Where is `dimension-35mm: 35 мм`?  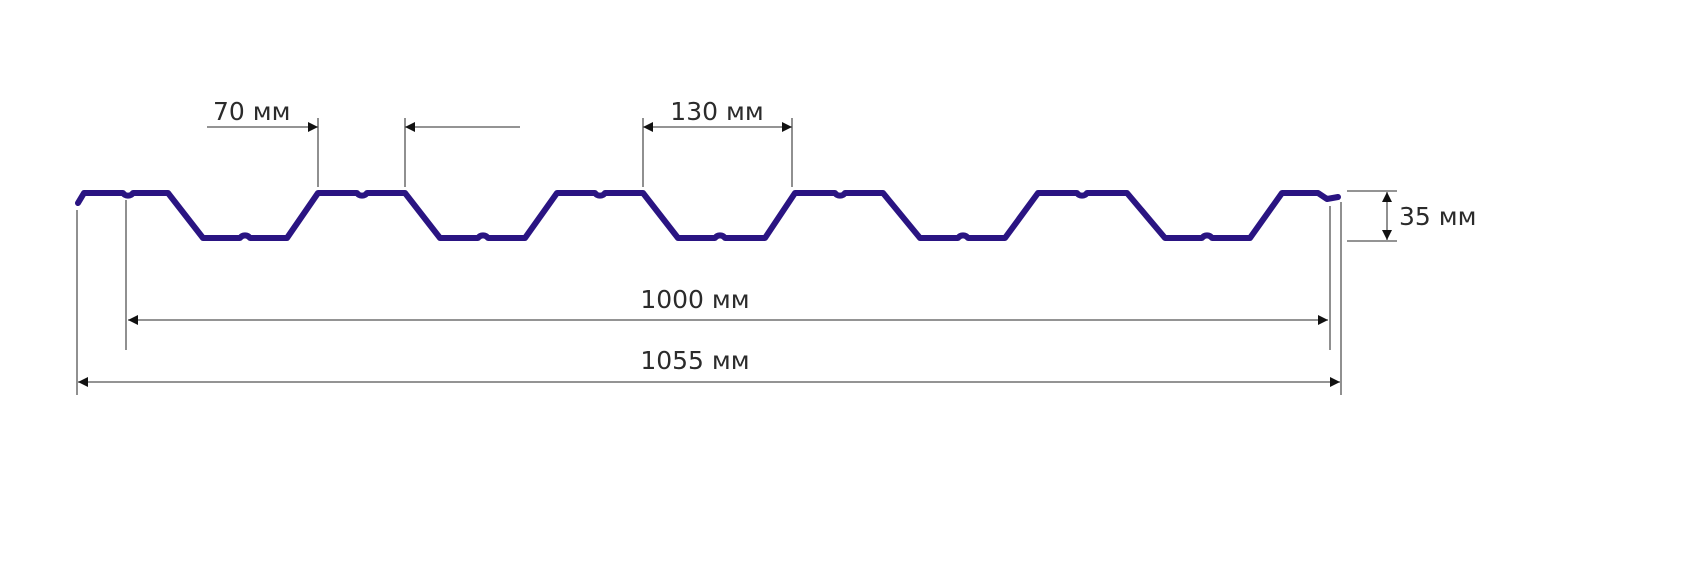
dimension-35mm: 35 мм is located at coordinates (1411, 216).